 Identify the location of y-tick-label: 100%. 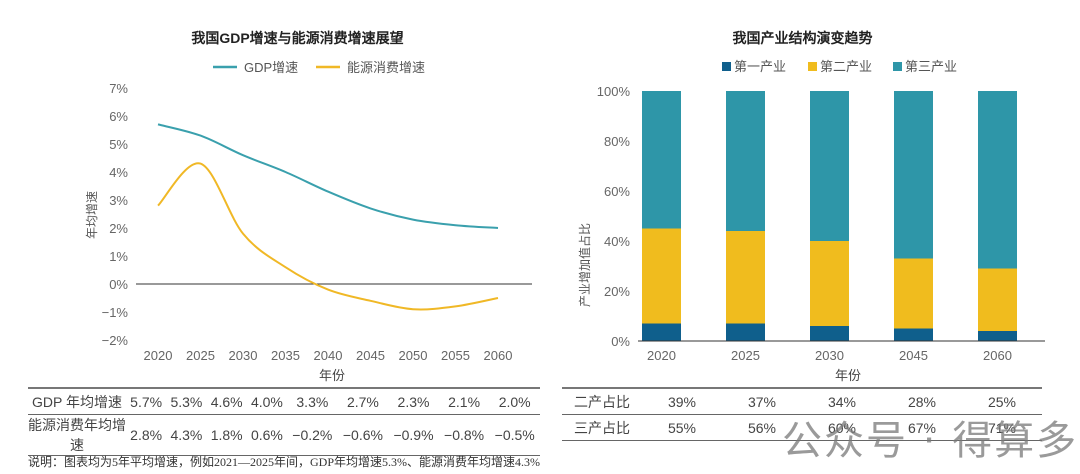
(614, 91).